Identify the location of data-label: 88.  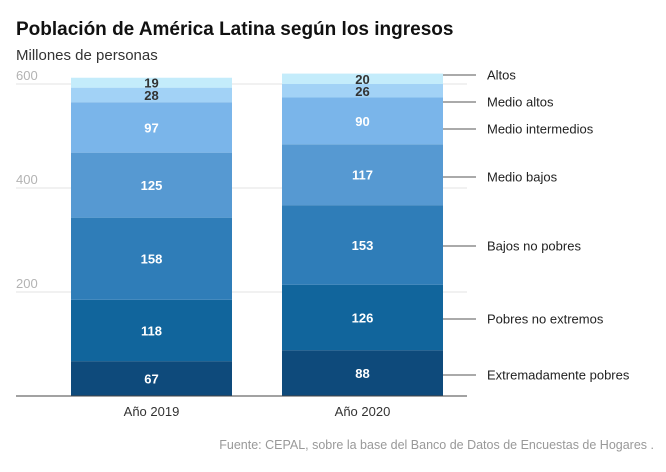
(362, 373).